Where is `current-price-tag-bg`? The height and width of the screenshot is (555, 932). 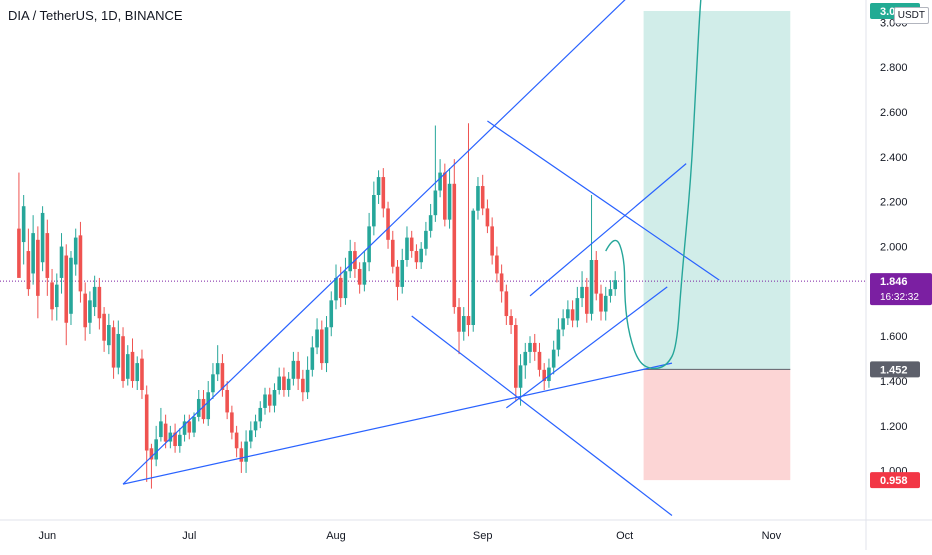 current-price-tag-bg is located at coordinates (901, 289).